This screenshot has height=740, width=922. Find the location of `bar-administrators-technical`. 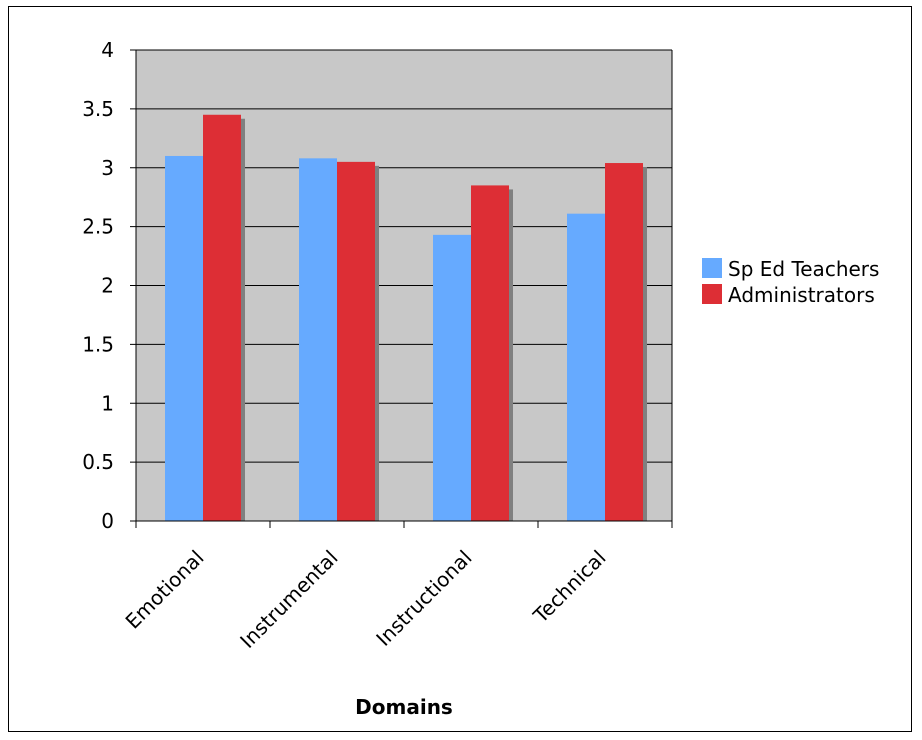

bar-administrators-technical is located at coordinates (624, 342).